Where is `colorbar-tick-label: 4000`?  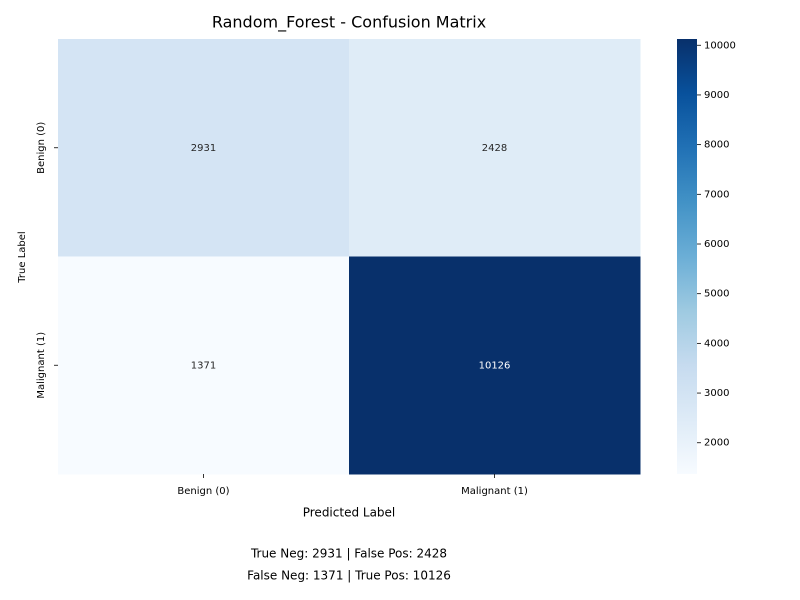 colorbar-tick-label: 4000 is located at coordinates (716, 343).